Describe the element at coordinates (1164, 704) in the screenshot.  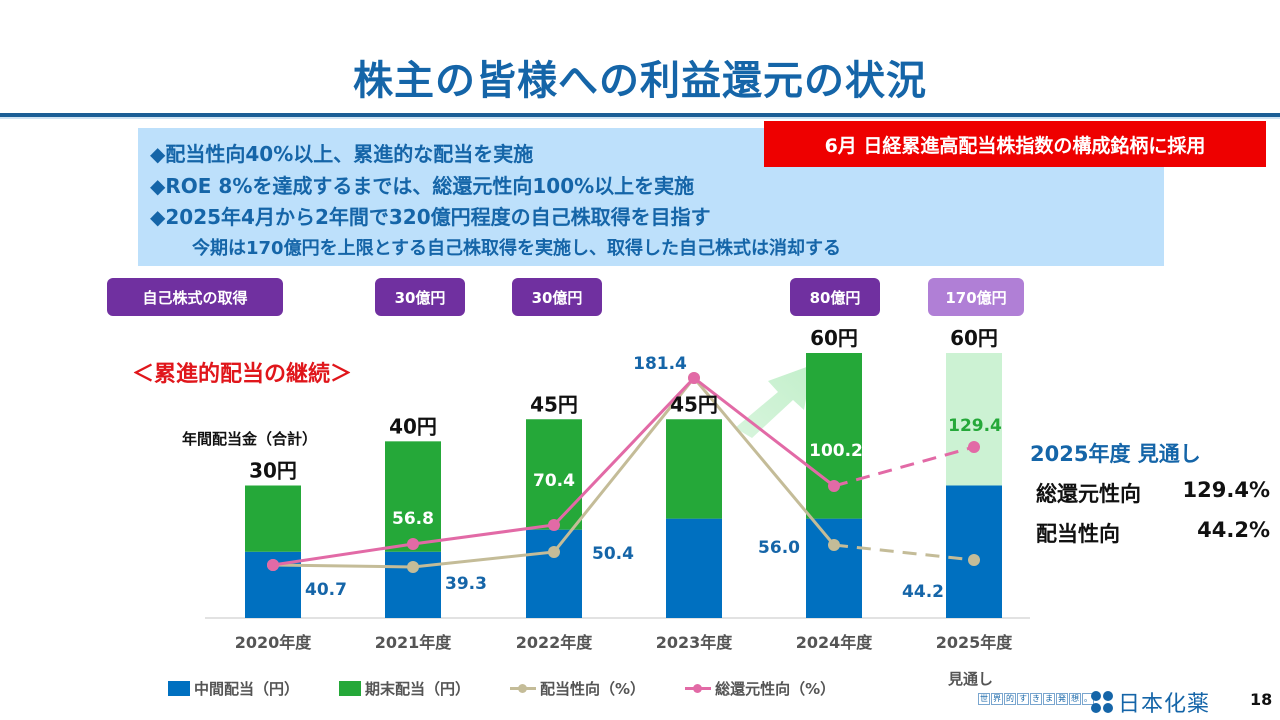
I see `company-name: 日本化薬` at that location.